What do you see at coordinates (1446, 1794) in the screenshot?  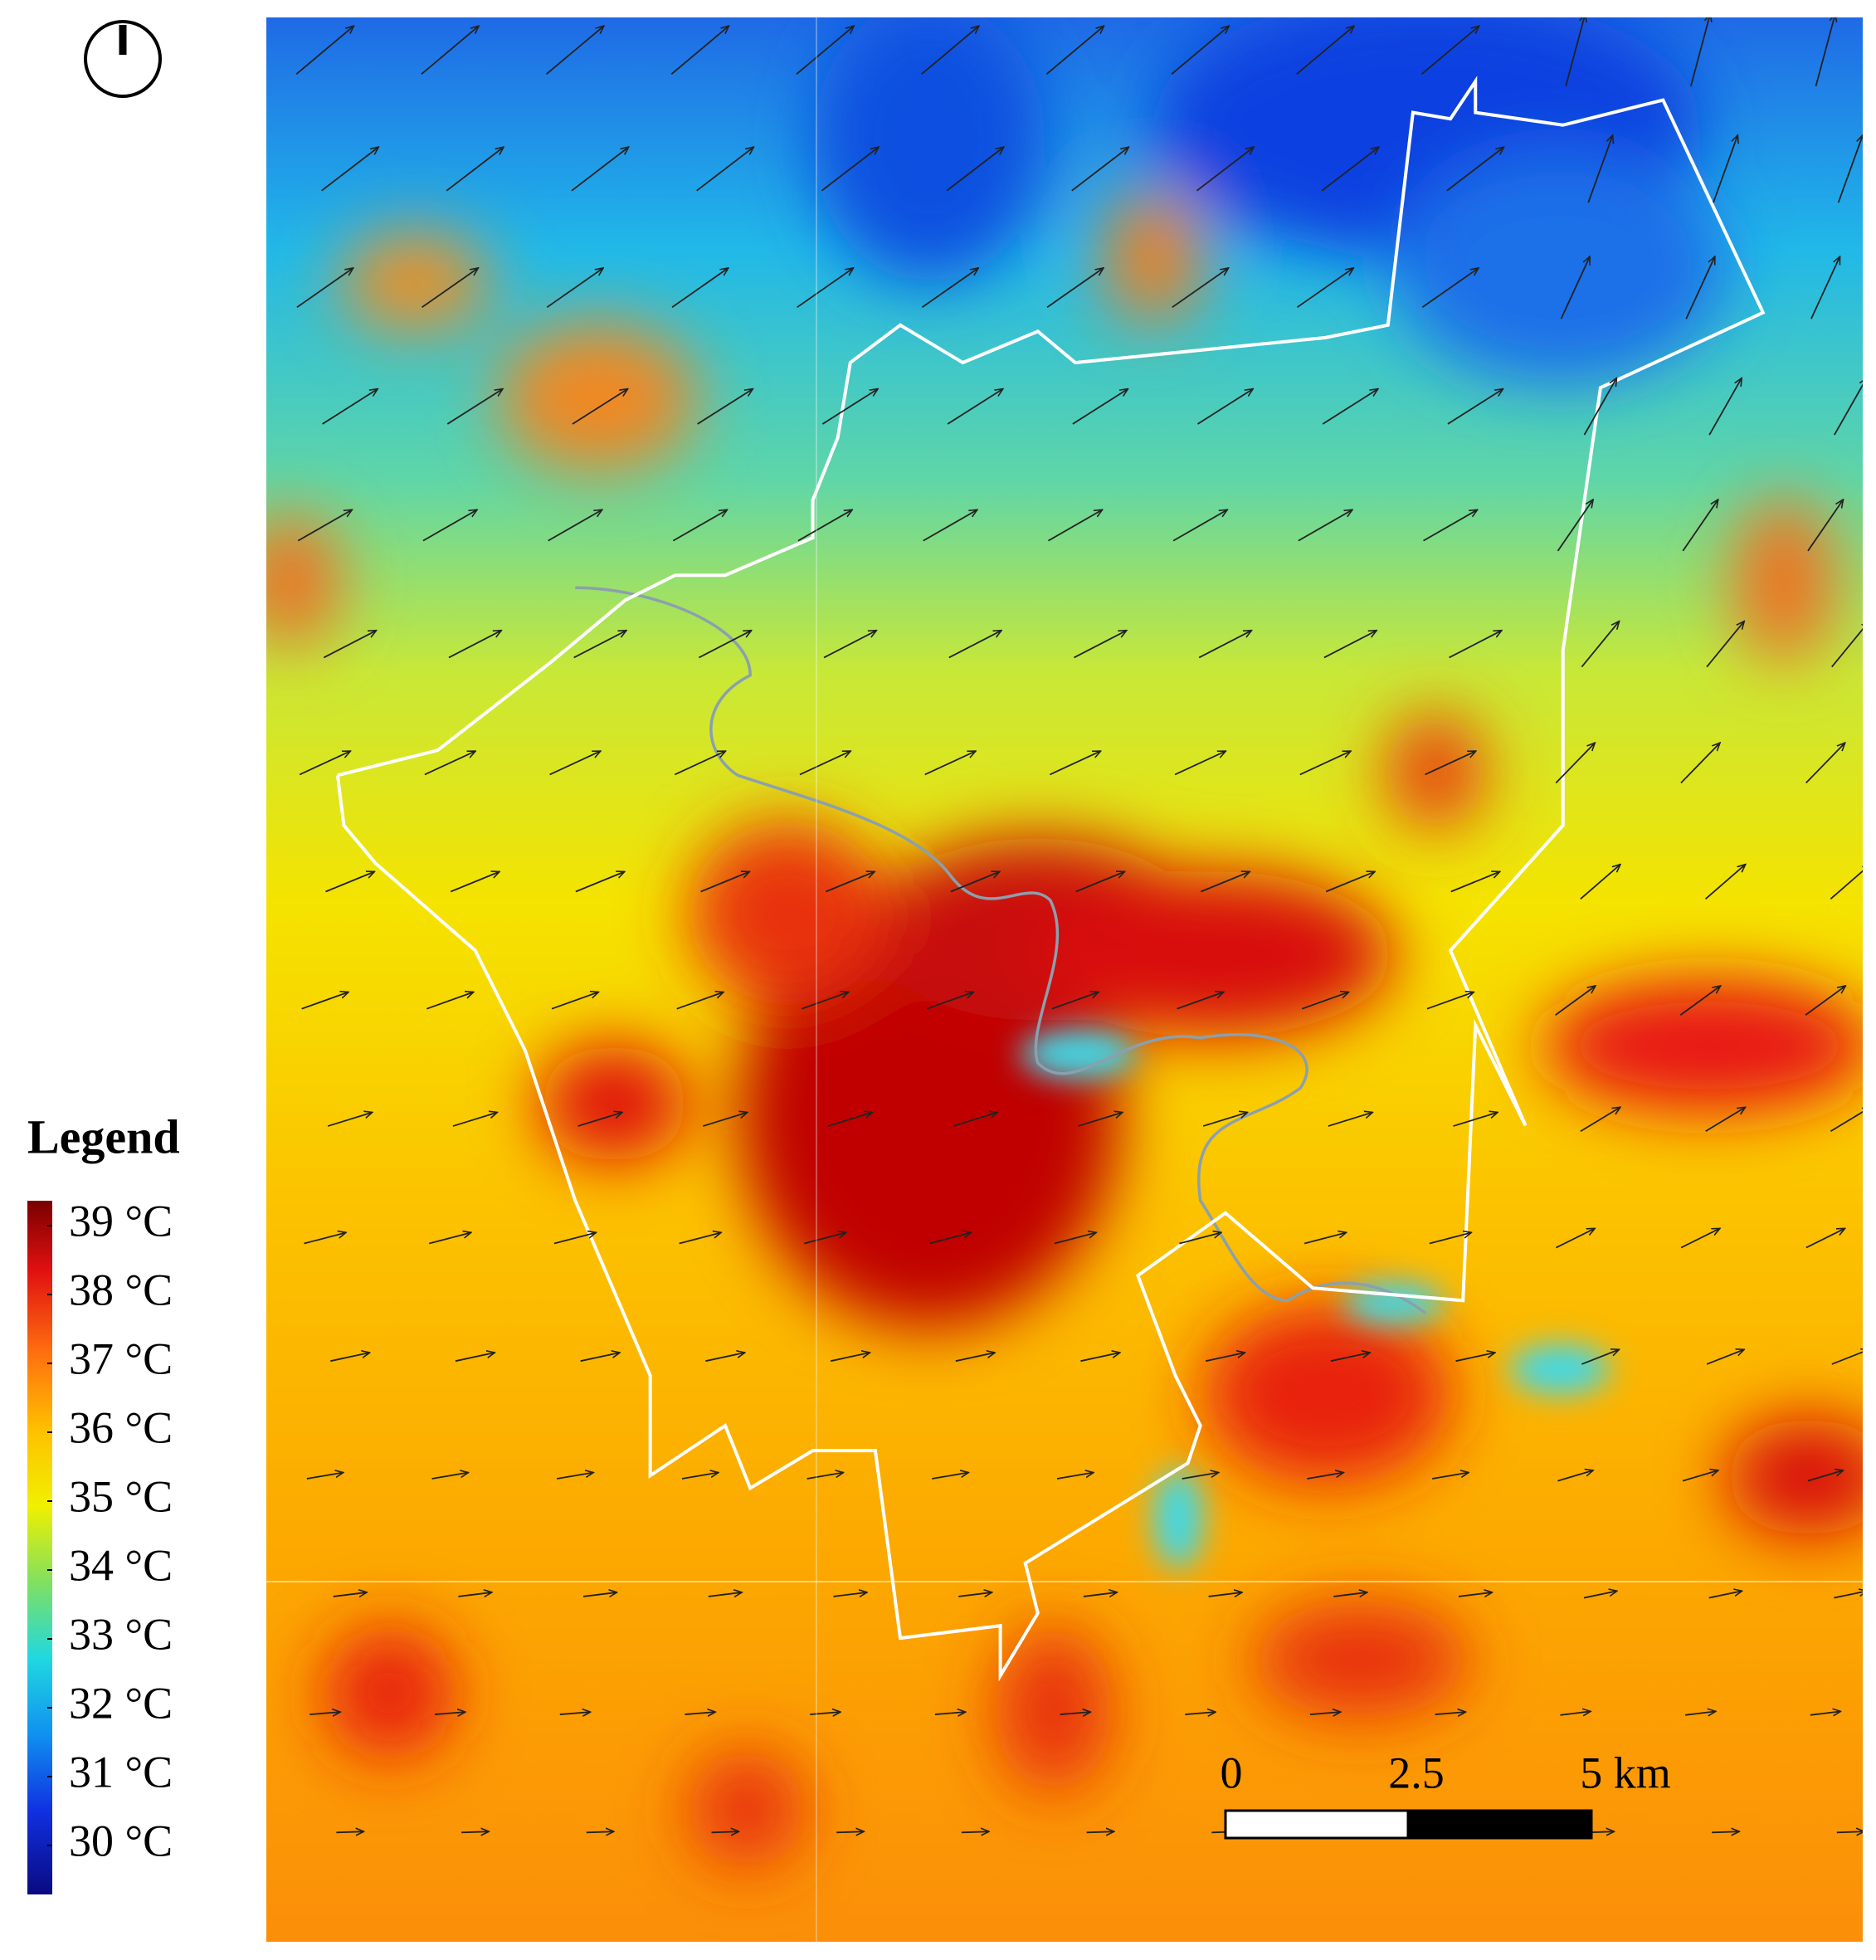 I see `scale-bar: 0 2.5 5 km` at bounding box center [1446, 1794].